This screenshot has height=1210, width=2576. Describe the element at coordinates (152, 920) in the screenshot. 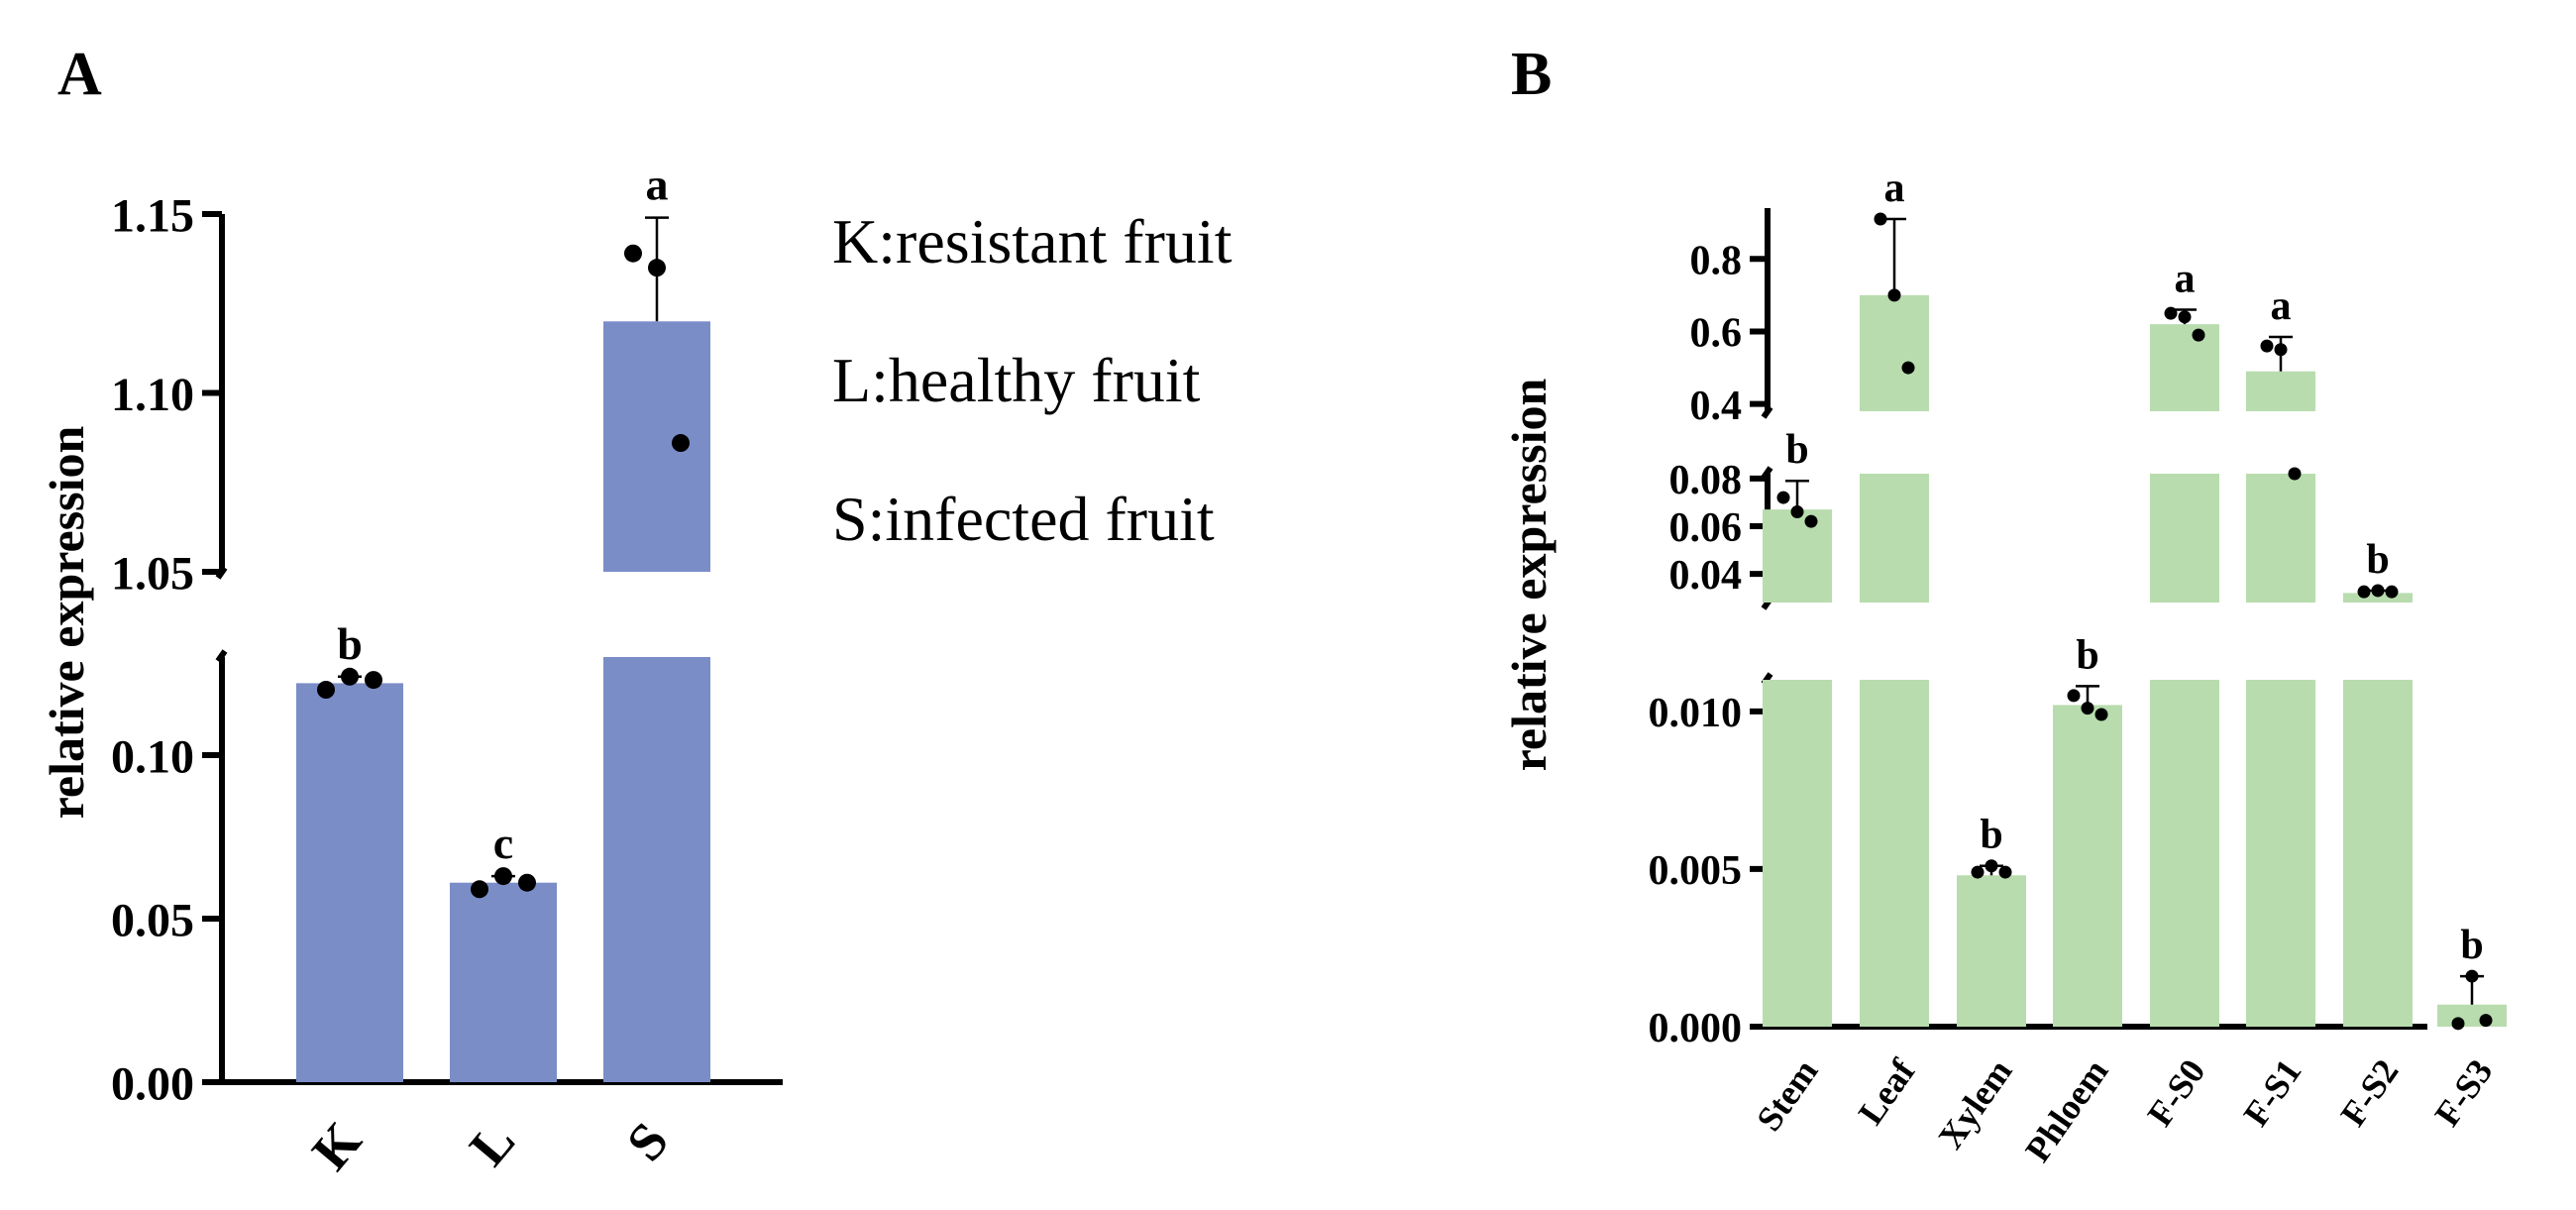

I see `panel-a-y-tick-label: 0.05` at that location.